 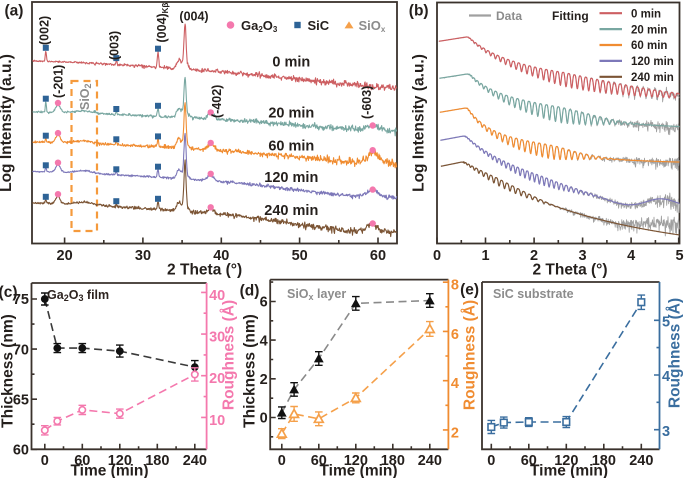 I want to click on svg-text: 70, so click(x=21, y=350).